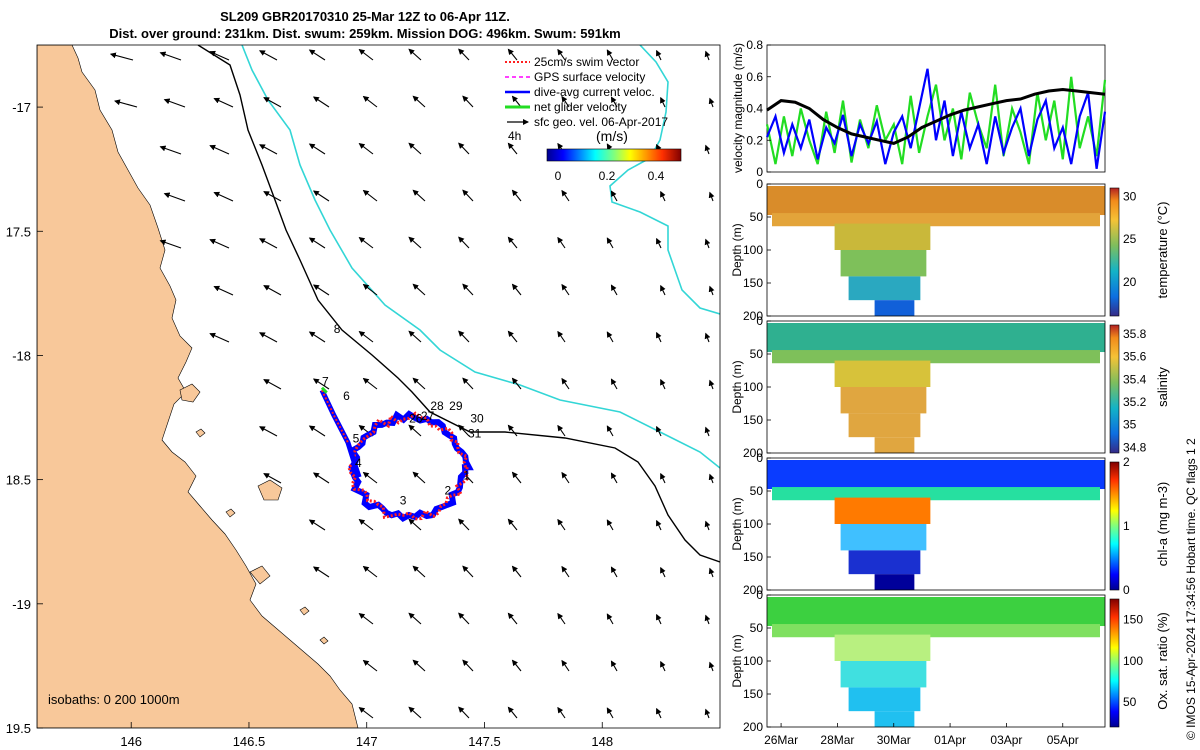 The height and width of the screenshot is (750, 1200). Describe the element at coordinates (575, 77) in the screenshot. I see `legend-item-gps: GPS surface velocity` at that location.